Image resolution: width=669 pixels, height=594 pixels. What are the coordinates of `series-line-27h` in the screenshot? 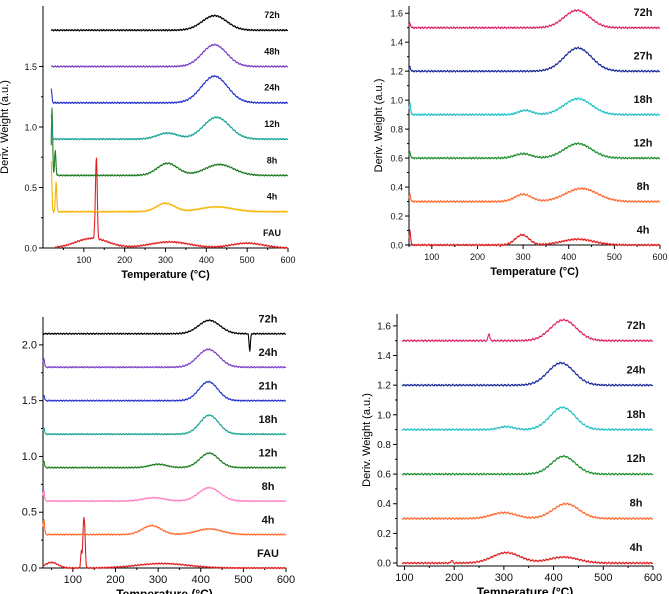 It's located at (534, 59).